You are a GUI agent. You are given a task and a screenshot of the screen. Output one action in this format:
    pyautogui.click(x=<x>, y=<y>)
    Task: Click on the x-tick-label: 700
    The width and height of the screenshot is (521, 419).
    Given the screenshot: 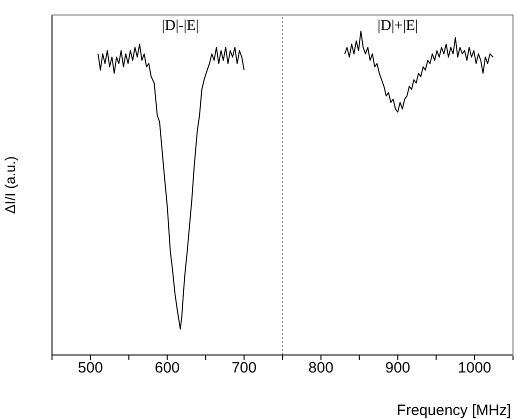 What is the action you would take?
    pyautogui.click(x=244, y=368)
    